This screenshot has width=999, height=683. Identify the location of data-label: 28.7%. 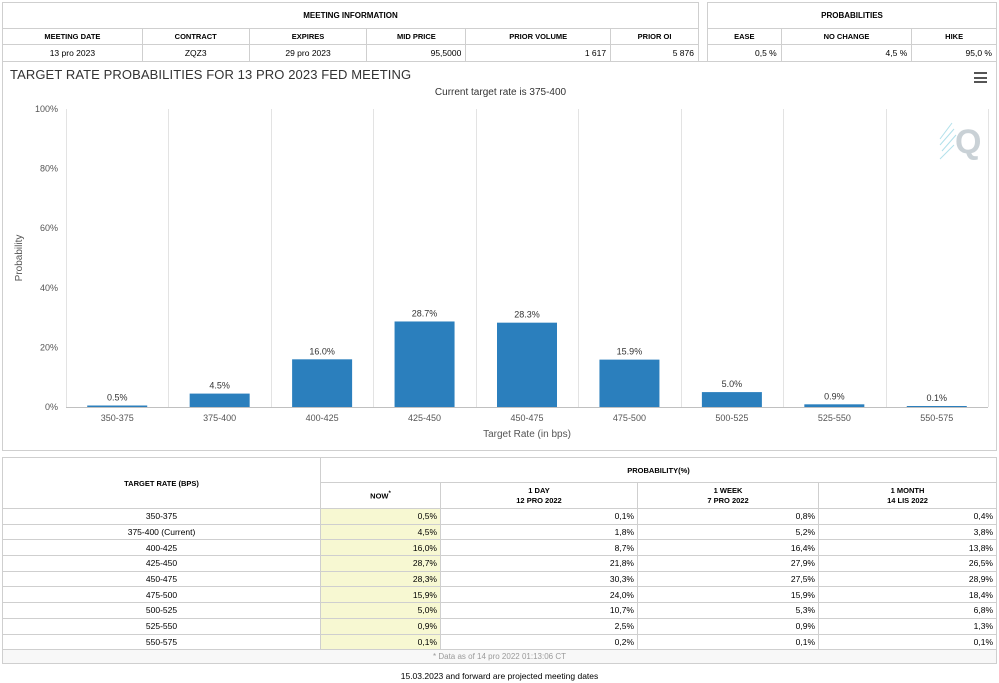
(425, 313).